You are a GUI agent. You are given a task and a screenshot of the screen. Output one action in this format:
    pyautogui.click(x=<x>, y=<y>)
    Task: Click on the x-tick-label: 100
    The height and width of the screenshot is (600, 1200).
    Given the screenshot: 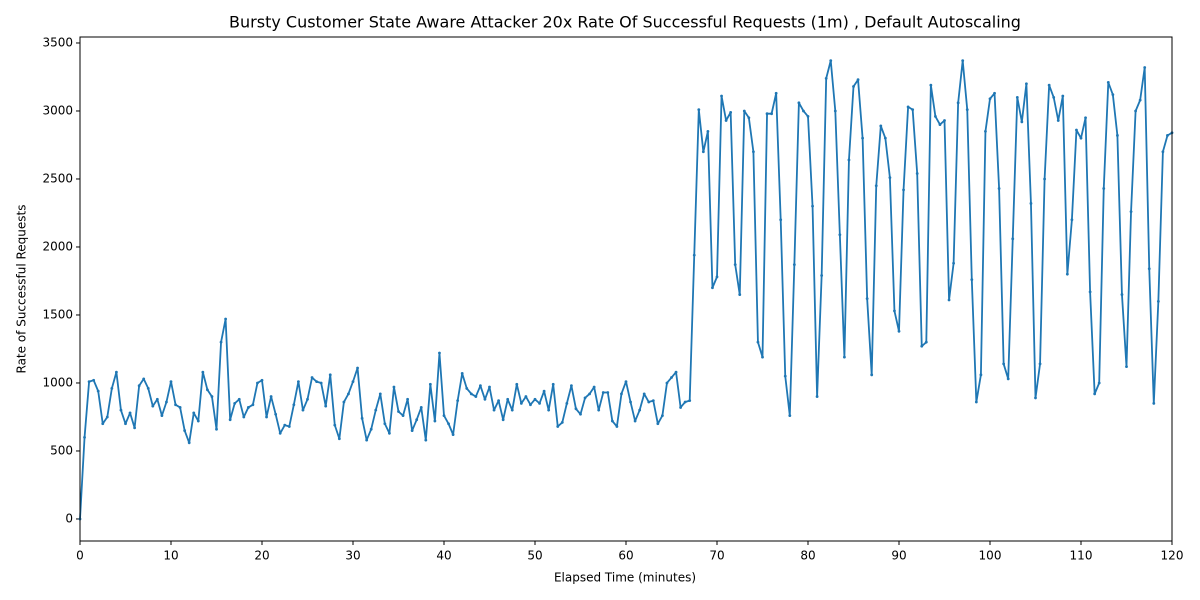 What is the action you would take?
    pyautogui.click(x=990, y=556)
    